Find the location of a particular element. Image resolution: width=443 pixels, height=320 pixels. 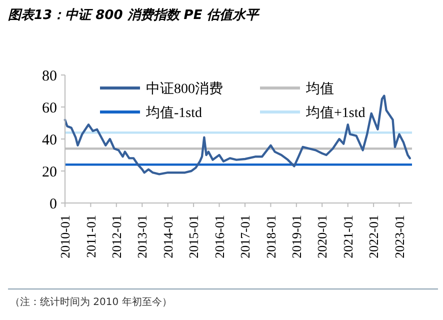

x-tick-label: 2022-01 is located at coordinates (374, 236).